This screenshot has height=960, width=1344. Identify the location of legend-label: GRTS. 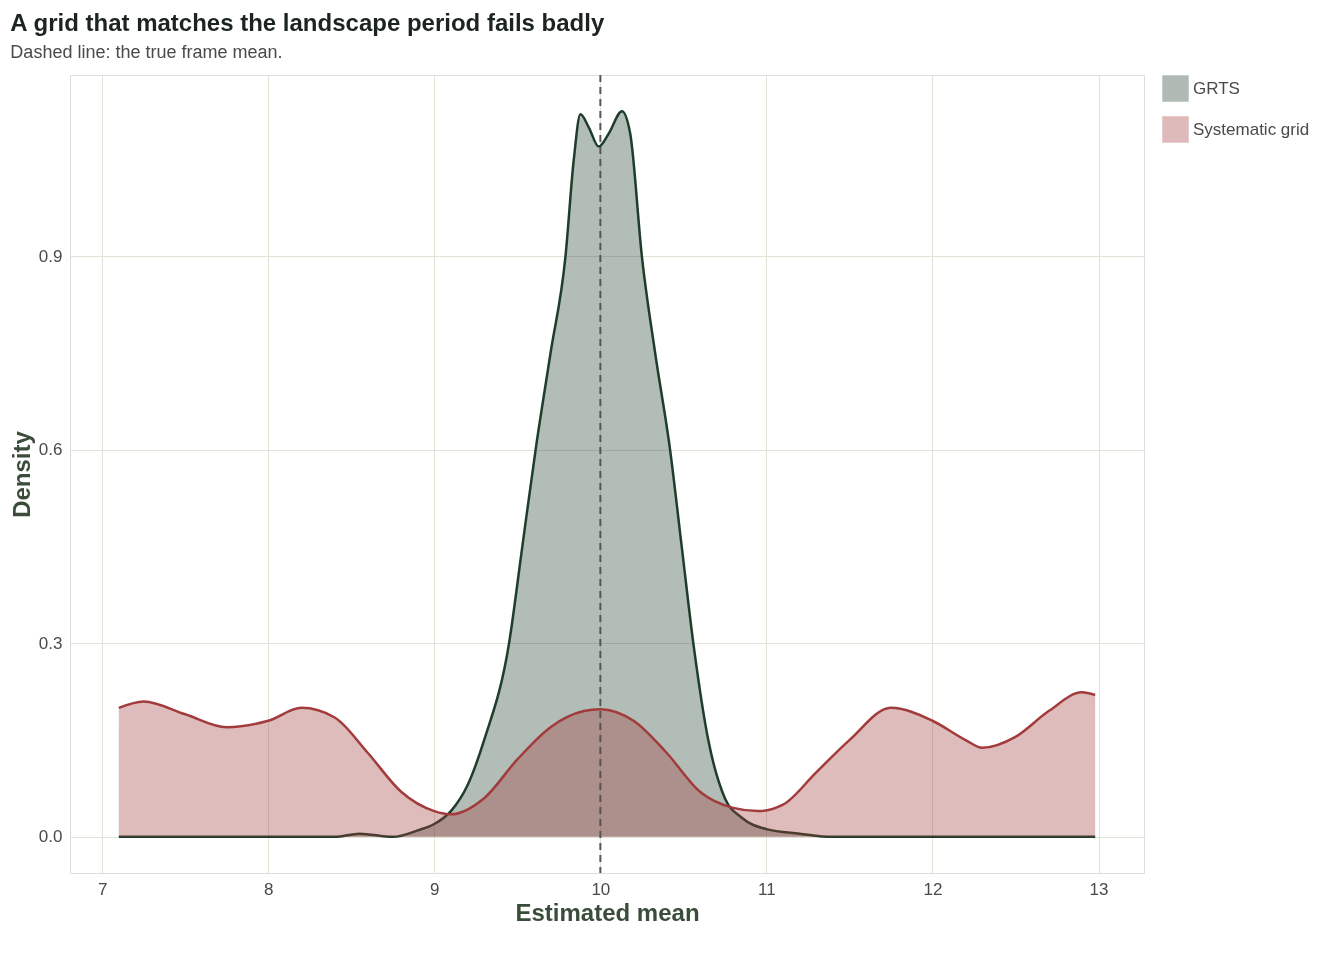
(1216, 88).